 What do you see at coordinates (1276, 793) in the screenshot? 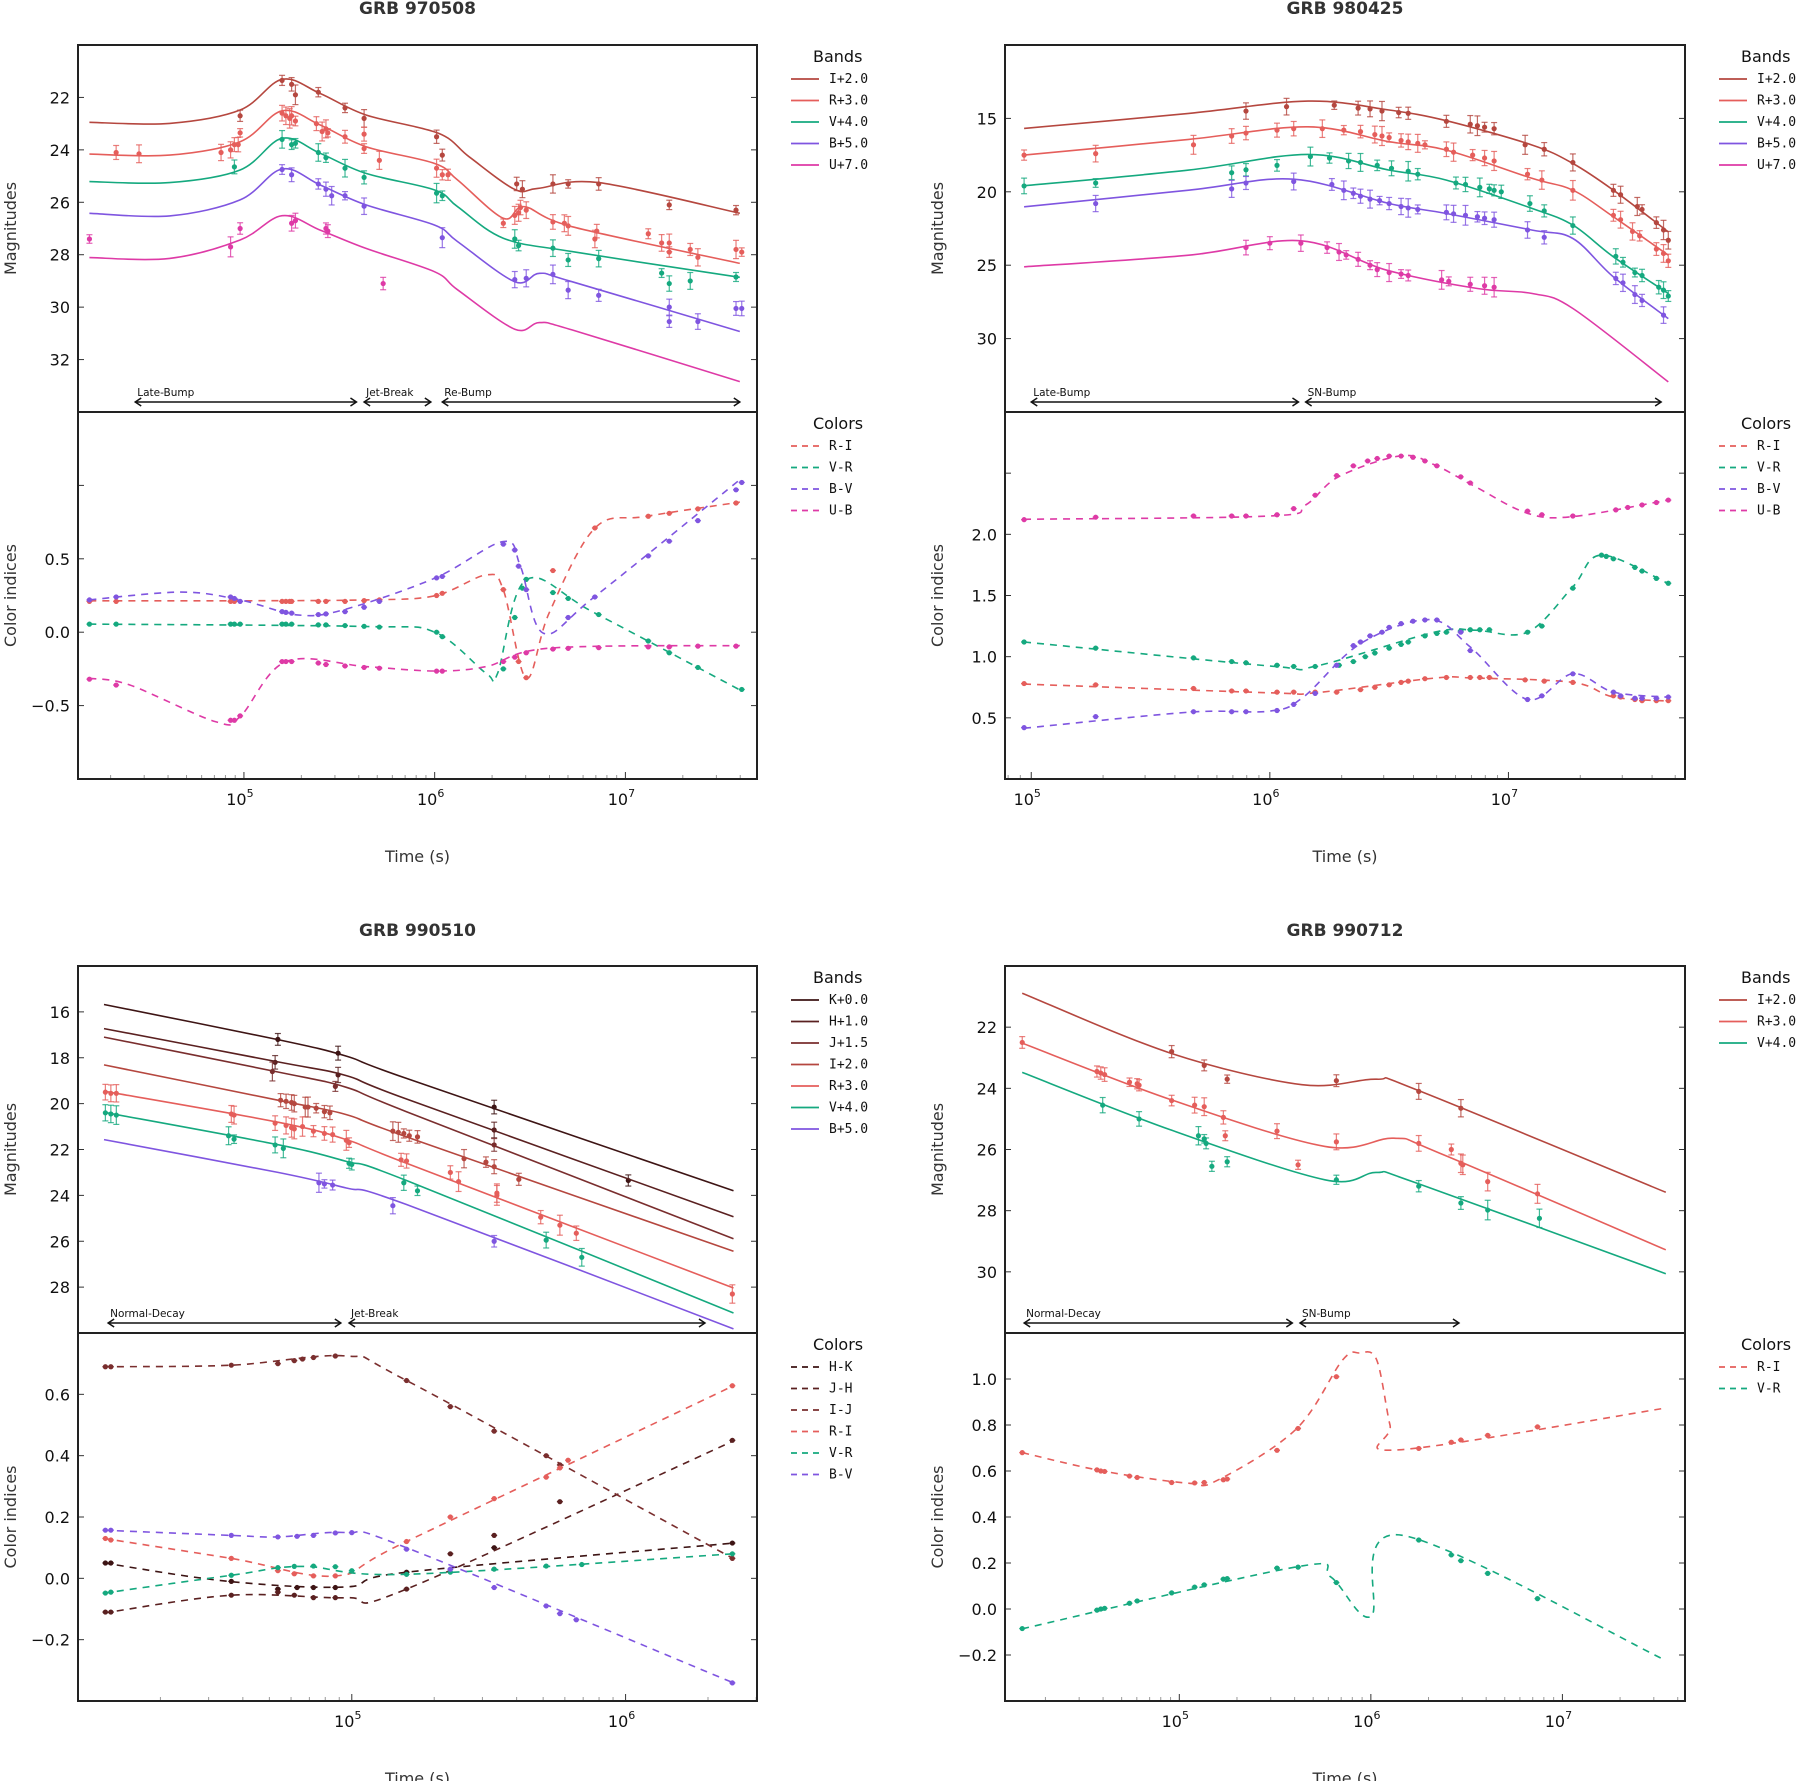
I see `x-tick-exponent: 6` at bounding box center [1276, 793].